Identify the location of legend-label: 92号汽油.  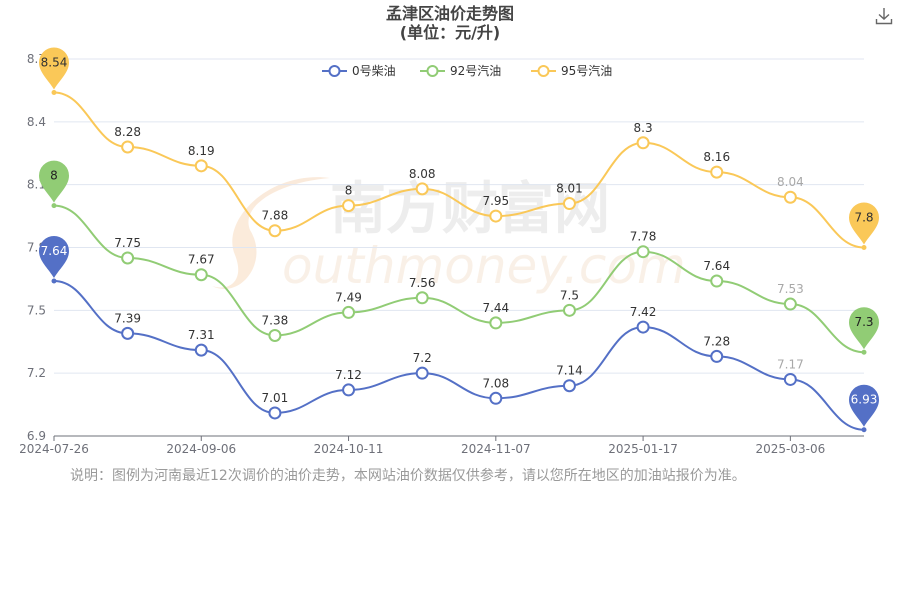
(475, 70).